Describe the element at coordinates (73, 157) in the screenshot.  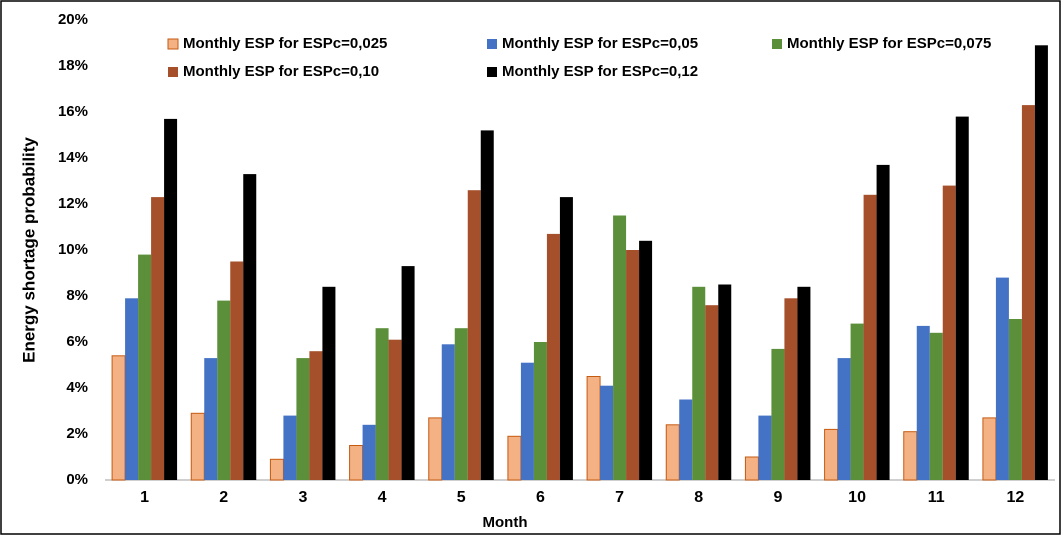
I see `y-tick-label: 14%` at that location.